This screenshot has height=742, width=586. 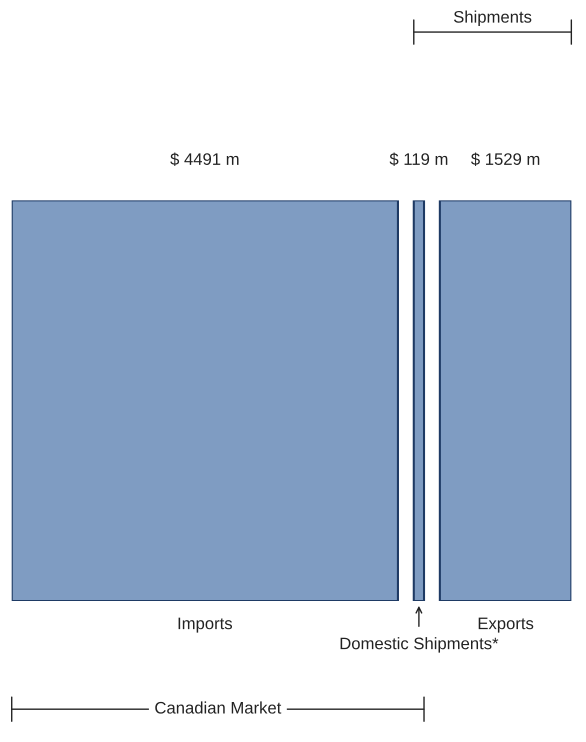 What do you see at coordinates (505, 159) in the screenshot?
I see `data-label: $ 1529 m` at bounding box center [505, 159].